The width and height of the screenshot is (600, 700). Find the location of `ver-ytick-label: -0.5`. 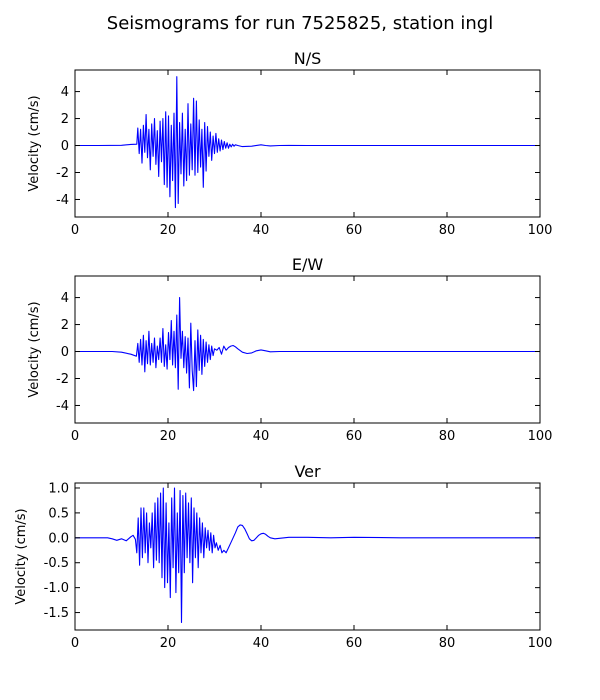

ver-ytick-label: -0.5 is located at coordinates (56, 563).